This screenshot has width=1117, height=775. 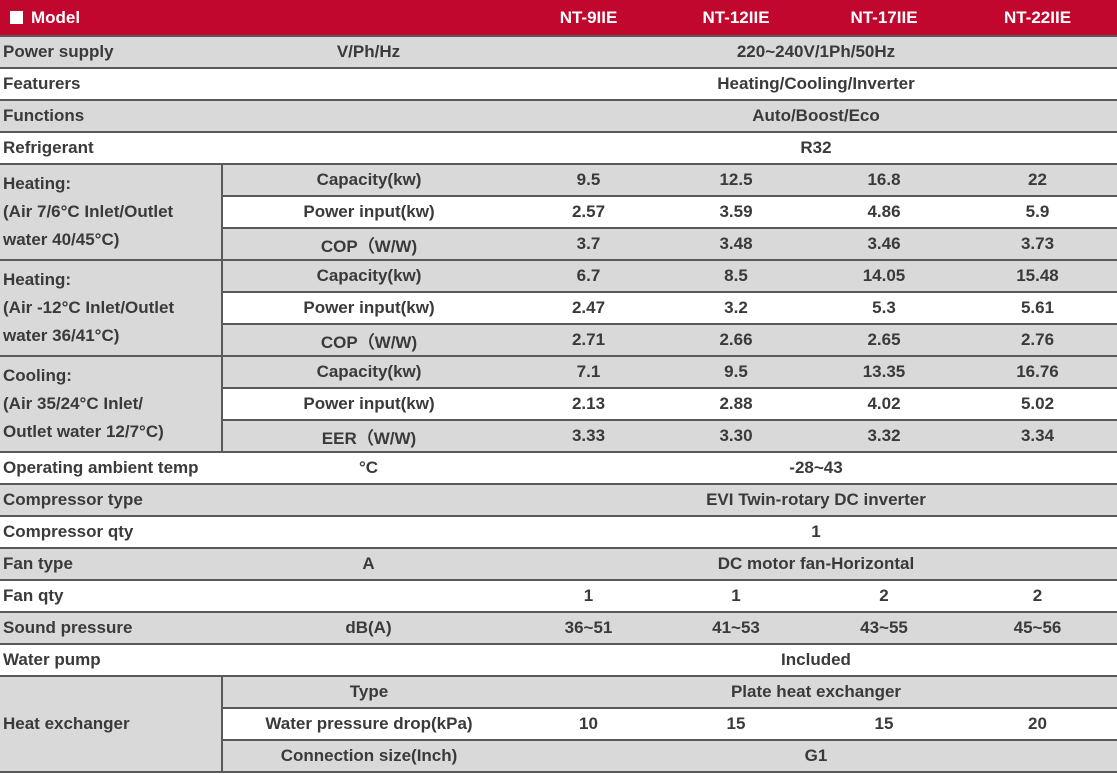 What do you see at coordinates (111, 468) in the screenshot?
I see `row-label: Operating ambient temp` at bounding box center [111, 468].